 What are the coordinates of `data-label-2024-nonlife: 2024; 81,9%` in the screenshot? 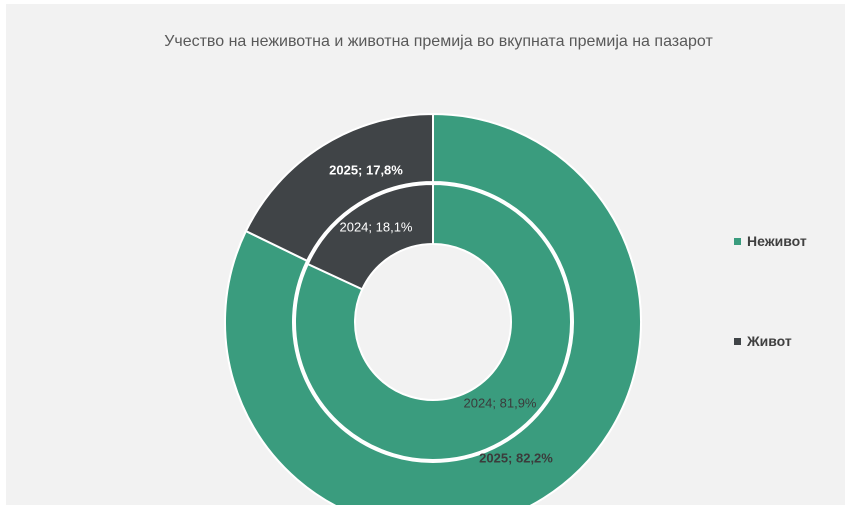 It's located at (499, 402).